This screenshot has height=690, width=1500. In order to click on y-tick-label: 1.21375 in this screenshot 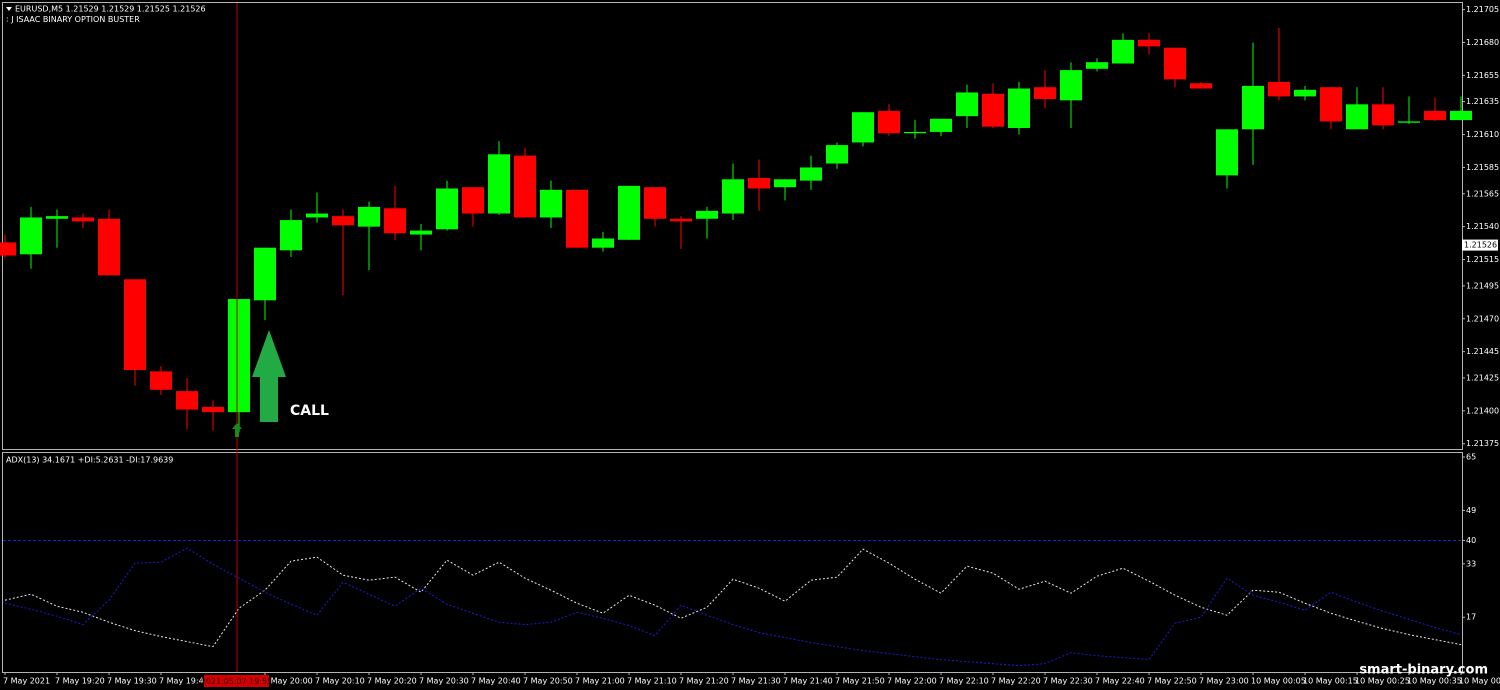, I will do `click(1482, 443)`.